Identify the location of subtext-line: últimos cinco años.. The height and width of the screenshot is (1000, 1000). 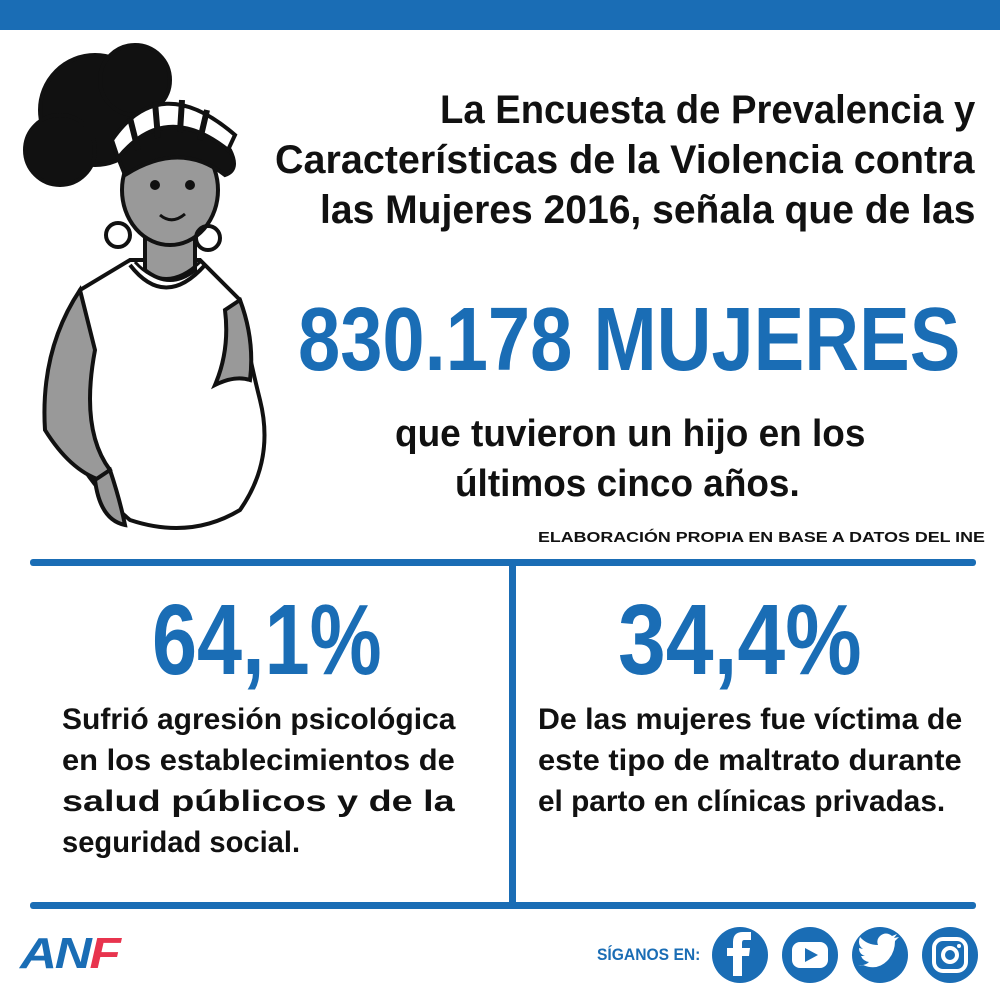
(627, 484).